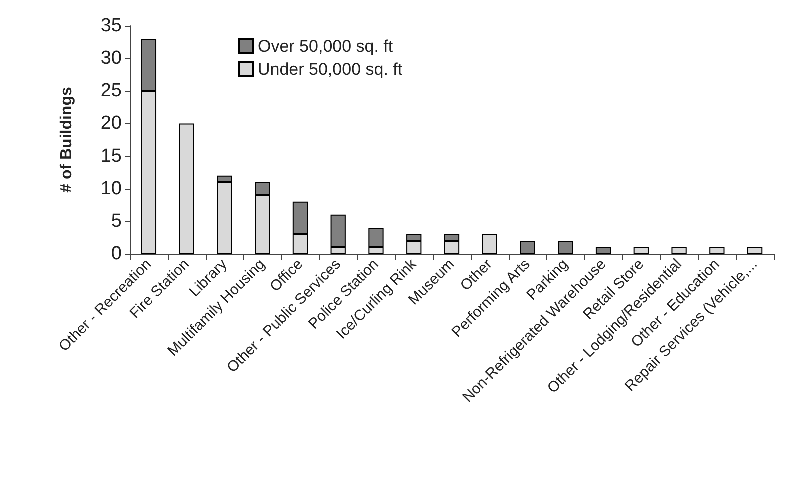 The image size is (790, 502). I want to click on y-tick-label: 10, so click(111, 189).